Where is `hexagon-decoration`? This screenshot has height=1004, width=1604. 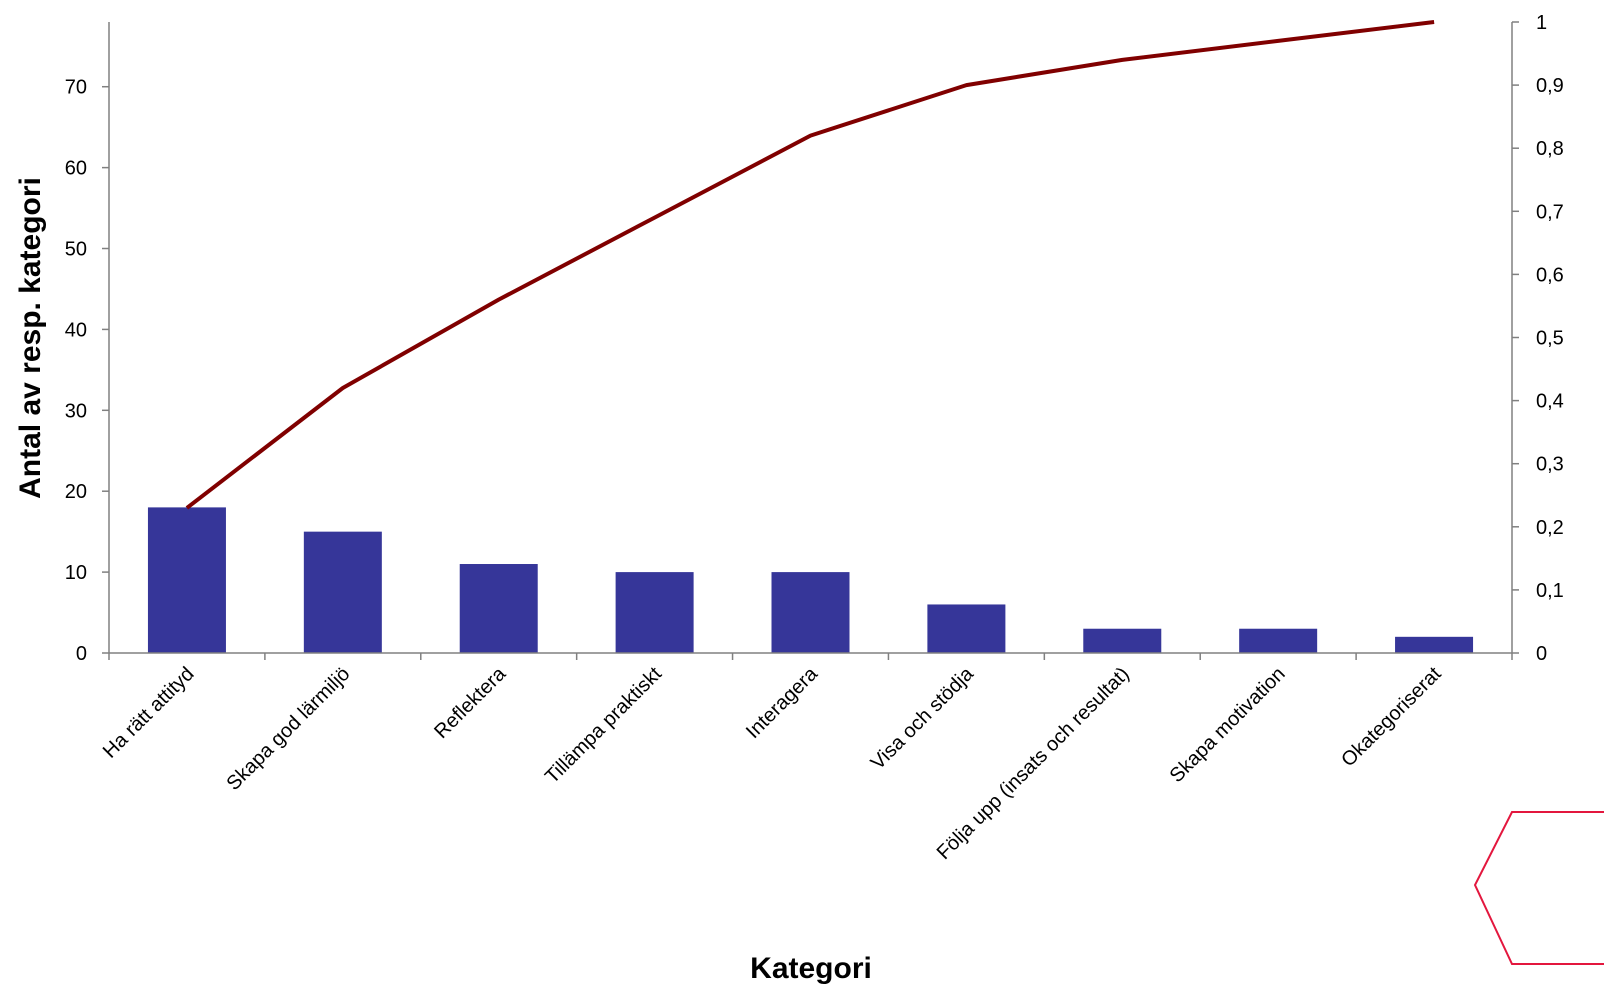 hexagon-decoration is located at coordinates (1538, 888).